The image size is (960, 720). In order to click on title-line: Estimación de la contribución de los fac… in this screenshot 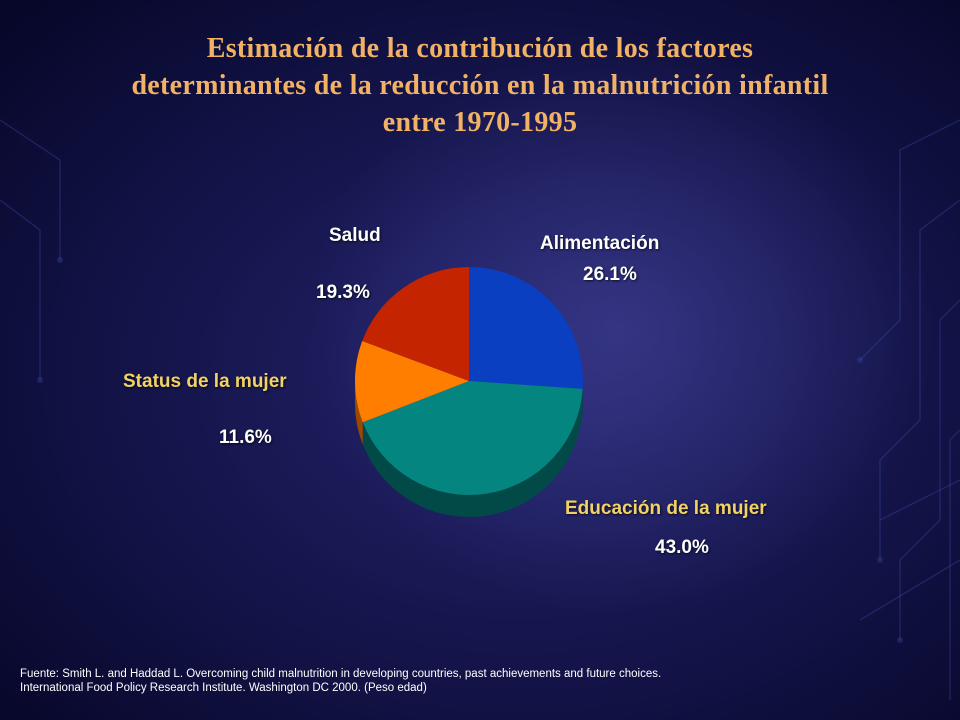, I will do `click(480, 48)`.